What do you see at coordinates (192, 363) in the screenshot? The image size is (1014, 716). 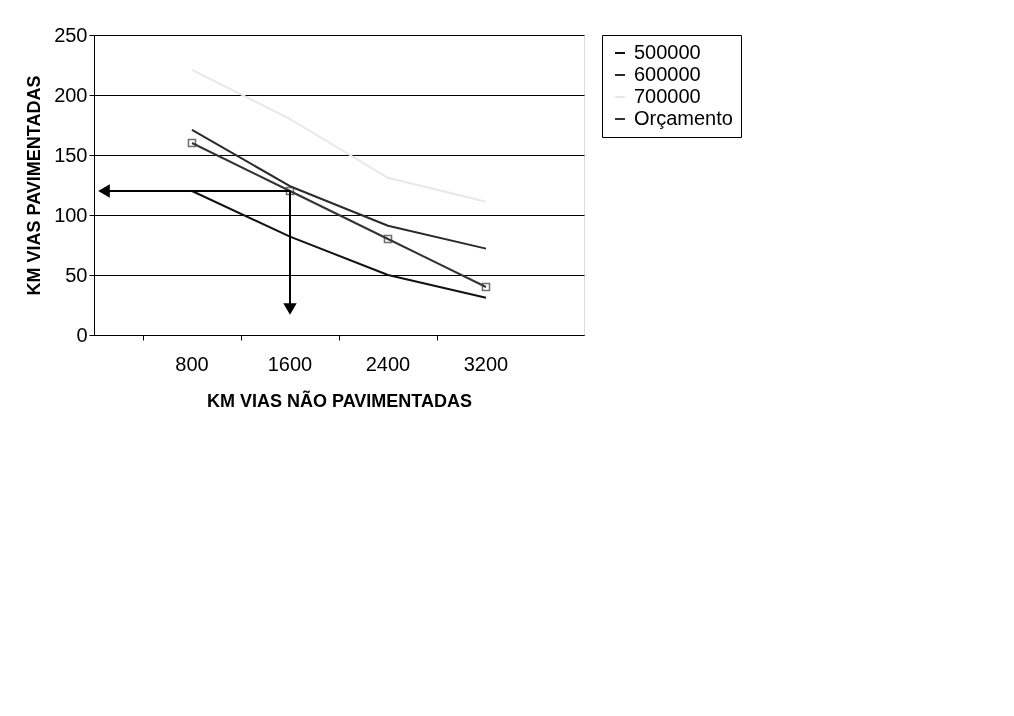 I see `x-tick-label: 800` at bounding box center [192, 363].